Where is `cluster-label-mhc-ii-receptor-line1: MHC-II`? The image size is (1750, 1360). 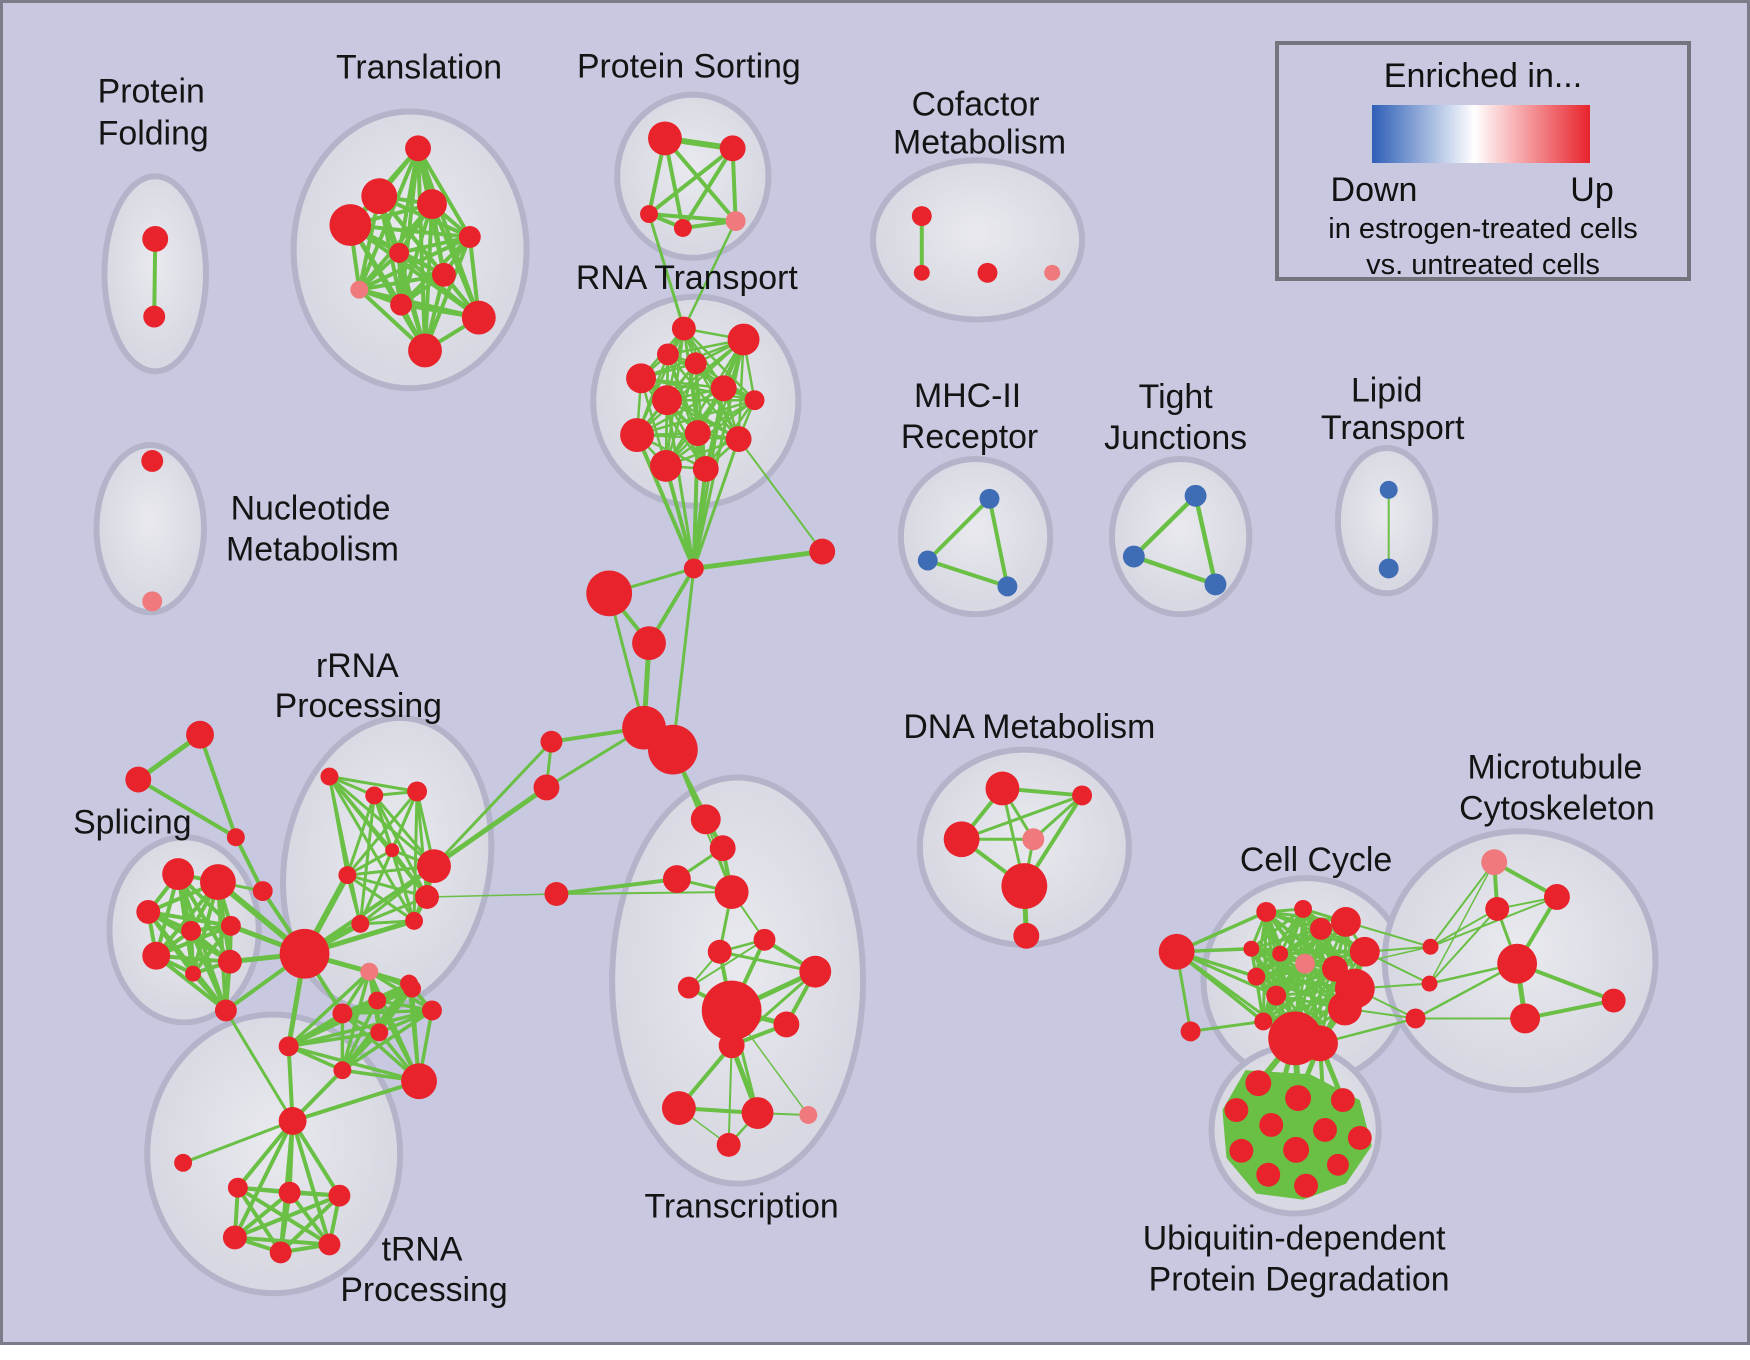
cluster-label-mhc-ii-receptor-line1: MHC-II is located at coordinates (967, 396).